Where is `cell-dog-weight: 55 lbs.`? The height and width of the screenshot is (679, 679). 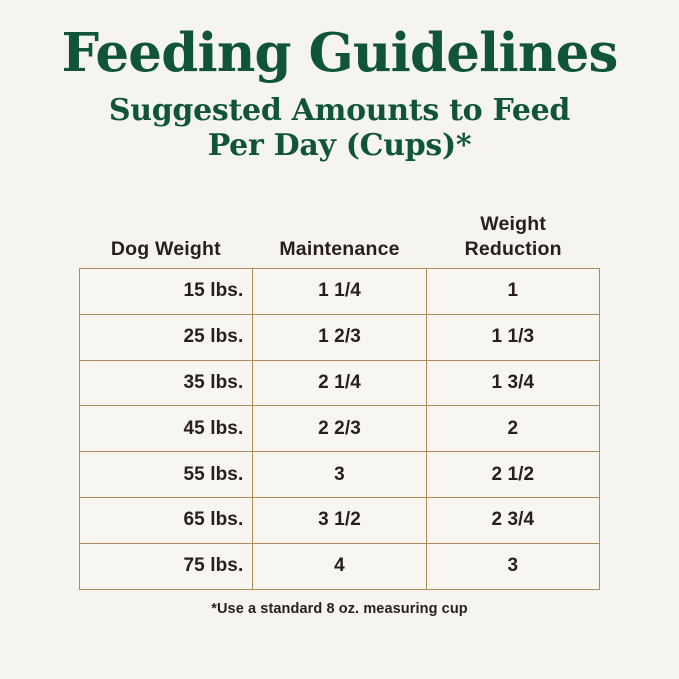
cell-dog-weight: 55 lbs. is located at coordinates (166, 474).